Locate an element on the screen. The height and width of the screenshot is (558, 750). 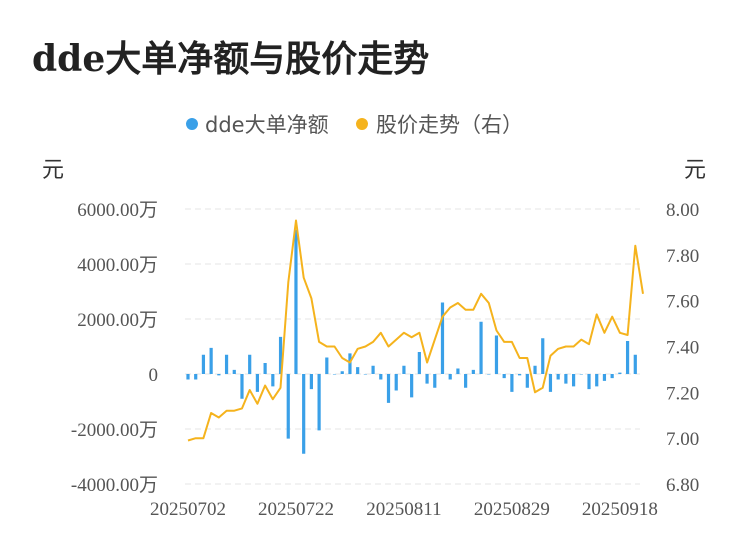
legend: dde大单净额 股价走势（右） is located at coordinates (354, 125).